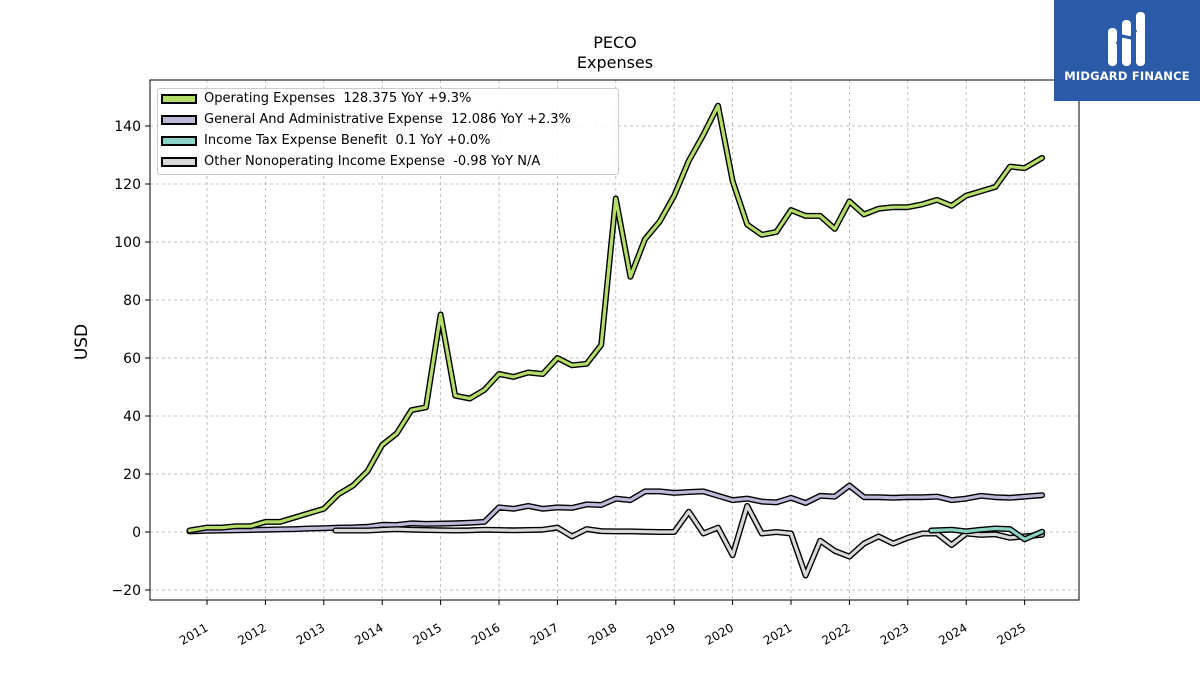  What do you see at coordinates (368, 633) in the screenshot?
I see `x-tick-label: 2014` at bounding box center [368, 633].